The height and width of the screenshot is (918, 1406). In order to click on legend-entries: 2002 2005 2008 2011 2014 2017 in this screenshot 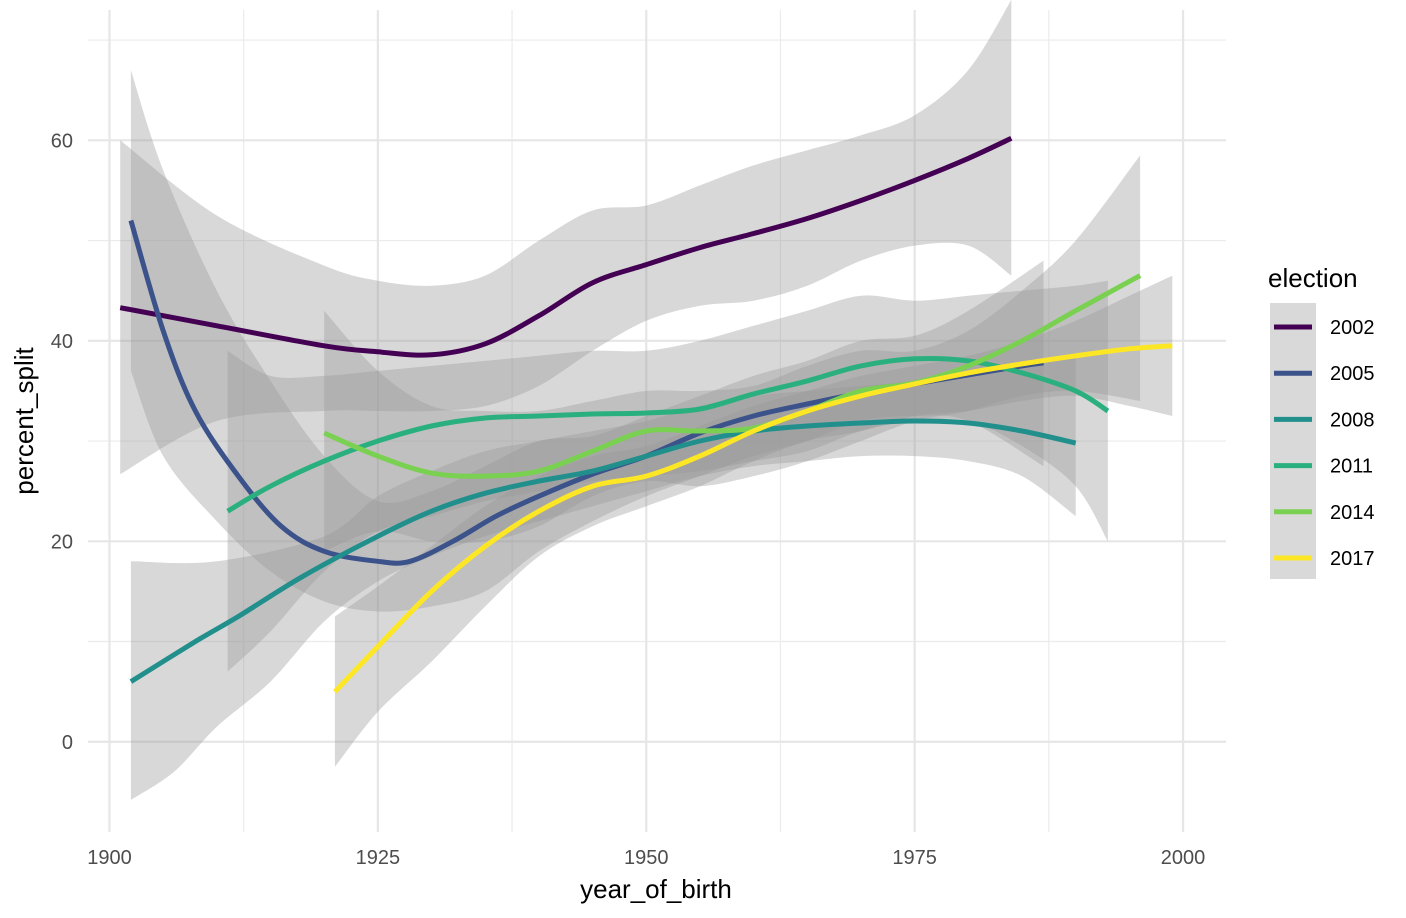, I will do `click(1324, 443)`.